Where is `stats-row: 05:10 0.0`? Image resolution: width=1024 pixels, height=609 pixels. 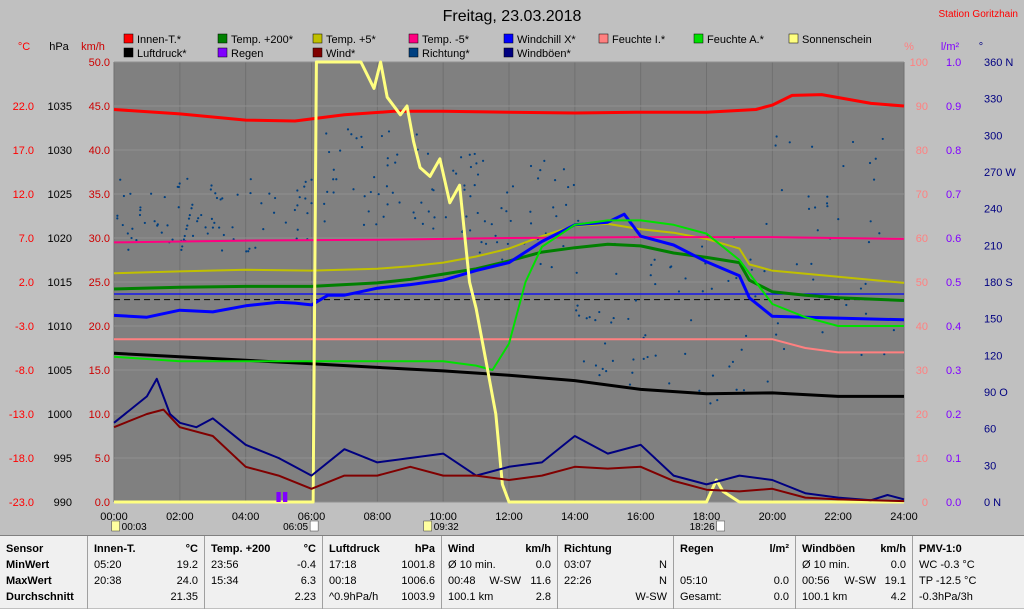
stats-row: 05:10 0.0 is located at coordinates (734, 581).